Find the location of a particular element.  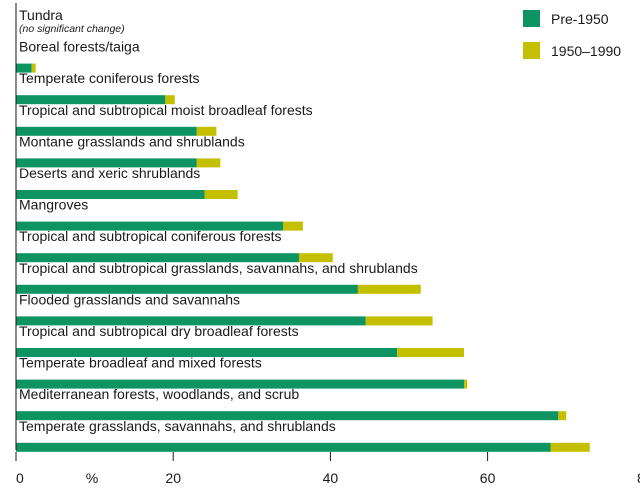

x-tick-label: 40 is located at coordinates (331, 478).